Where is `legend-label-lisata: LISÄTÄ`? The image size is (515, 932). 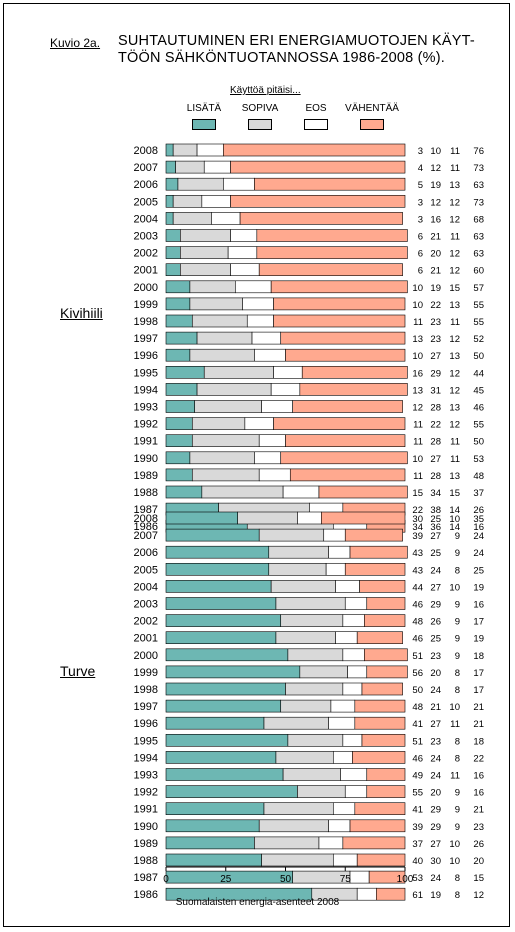 legend-label-lisata: LISÄTÄ is located at coordinates (204, 108).